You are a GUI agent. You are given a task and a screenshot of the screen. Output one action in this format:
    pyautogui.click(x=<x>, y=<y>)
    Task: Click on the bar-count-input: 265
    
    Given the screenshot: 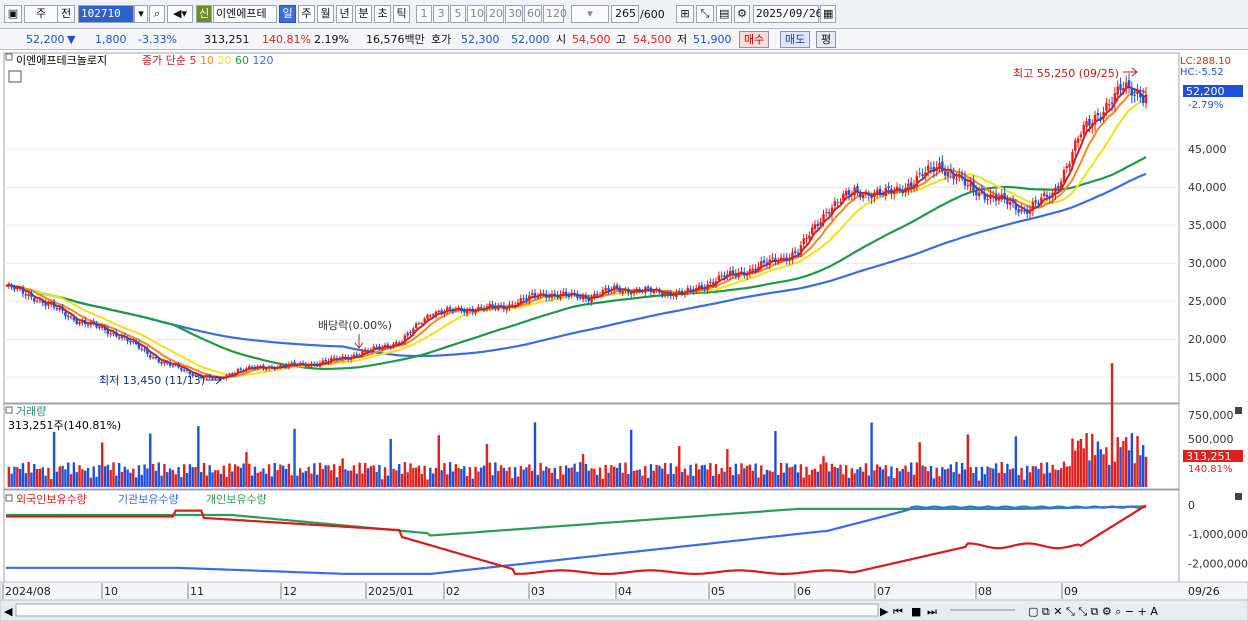 What is the action you would take?
    pyautogui.click(x=625, y=14)
    